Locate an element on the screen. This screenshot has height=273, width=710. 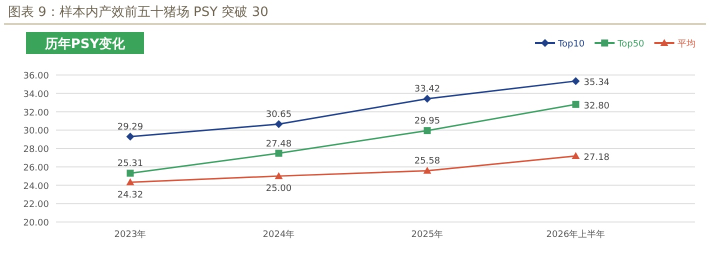
data-label: 27.18 is located at coordinates (597, 158).